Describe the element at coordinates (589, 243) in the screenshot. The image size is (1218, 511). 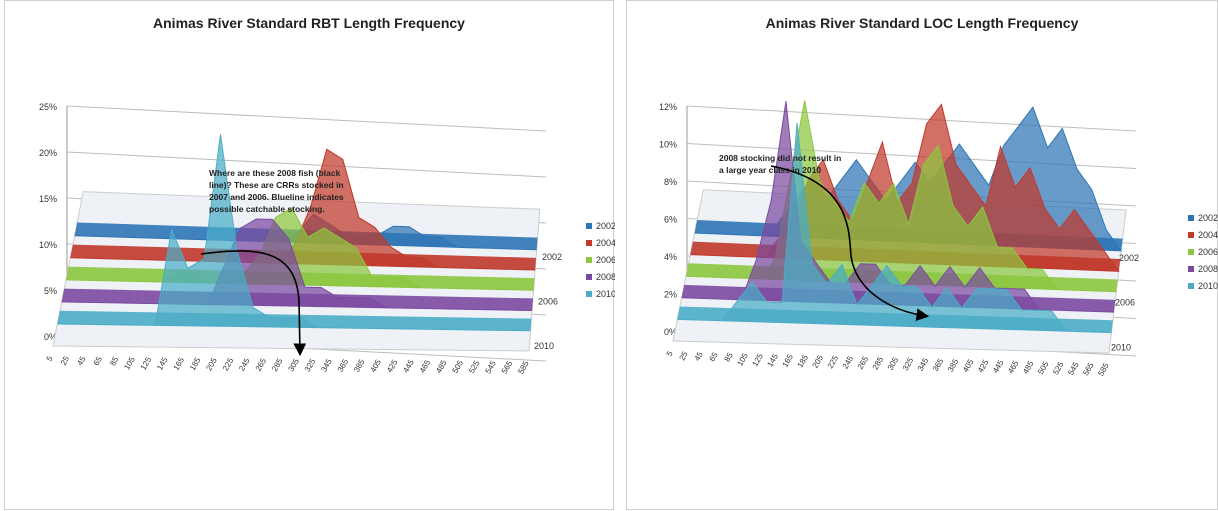
I see `legend-swatch-2004` at that location.